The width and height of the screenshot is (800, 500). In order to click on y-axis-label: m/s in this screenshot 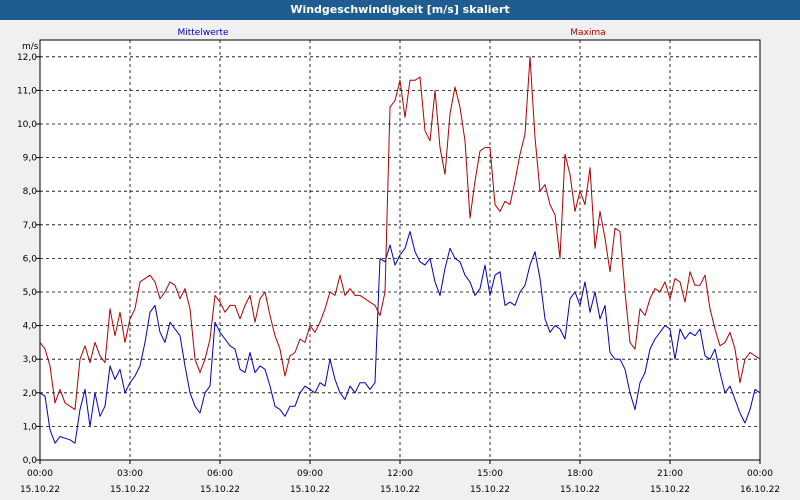, I will do `click(30, 47)`.